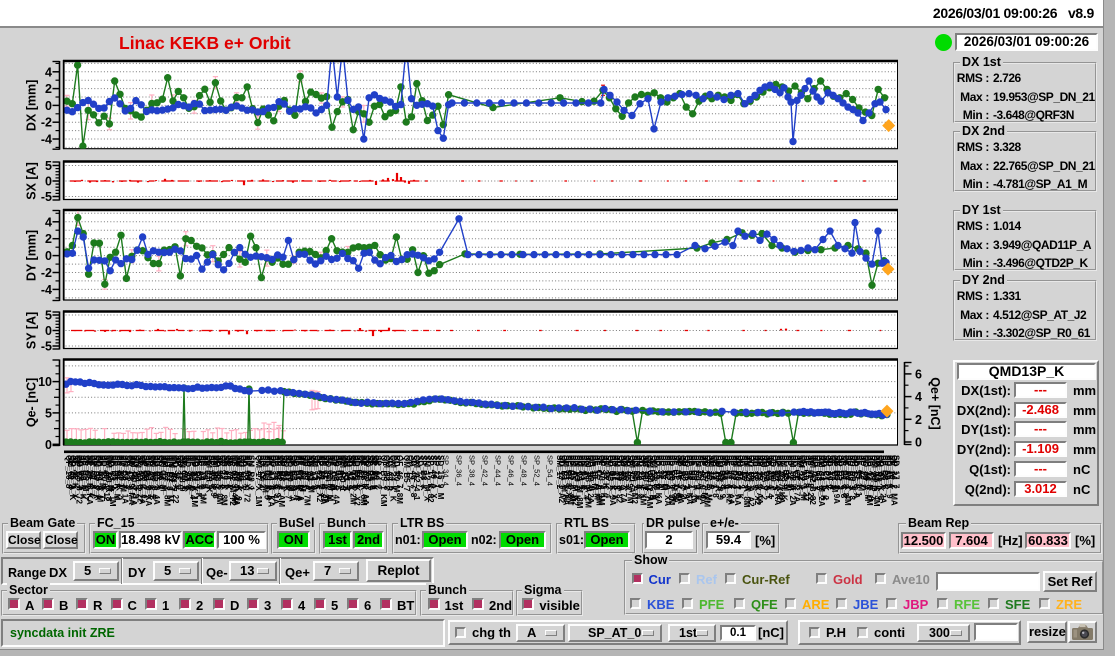 The height and width of the screenshot is (656, 1115). What do you see at coordinates (918, 374) in the screenshot?
I see `svg-text: 6` at bounding box center [918, 374].